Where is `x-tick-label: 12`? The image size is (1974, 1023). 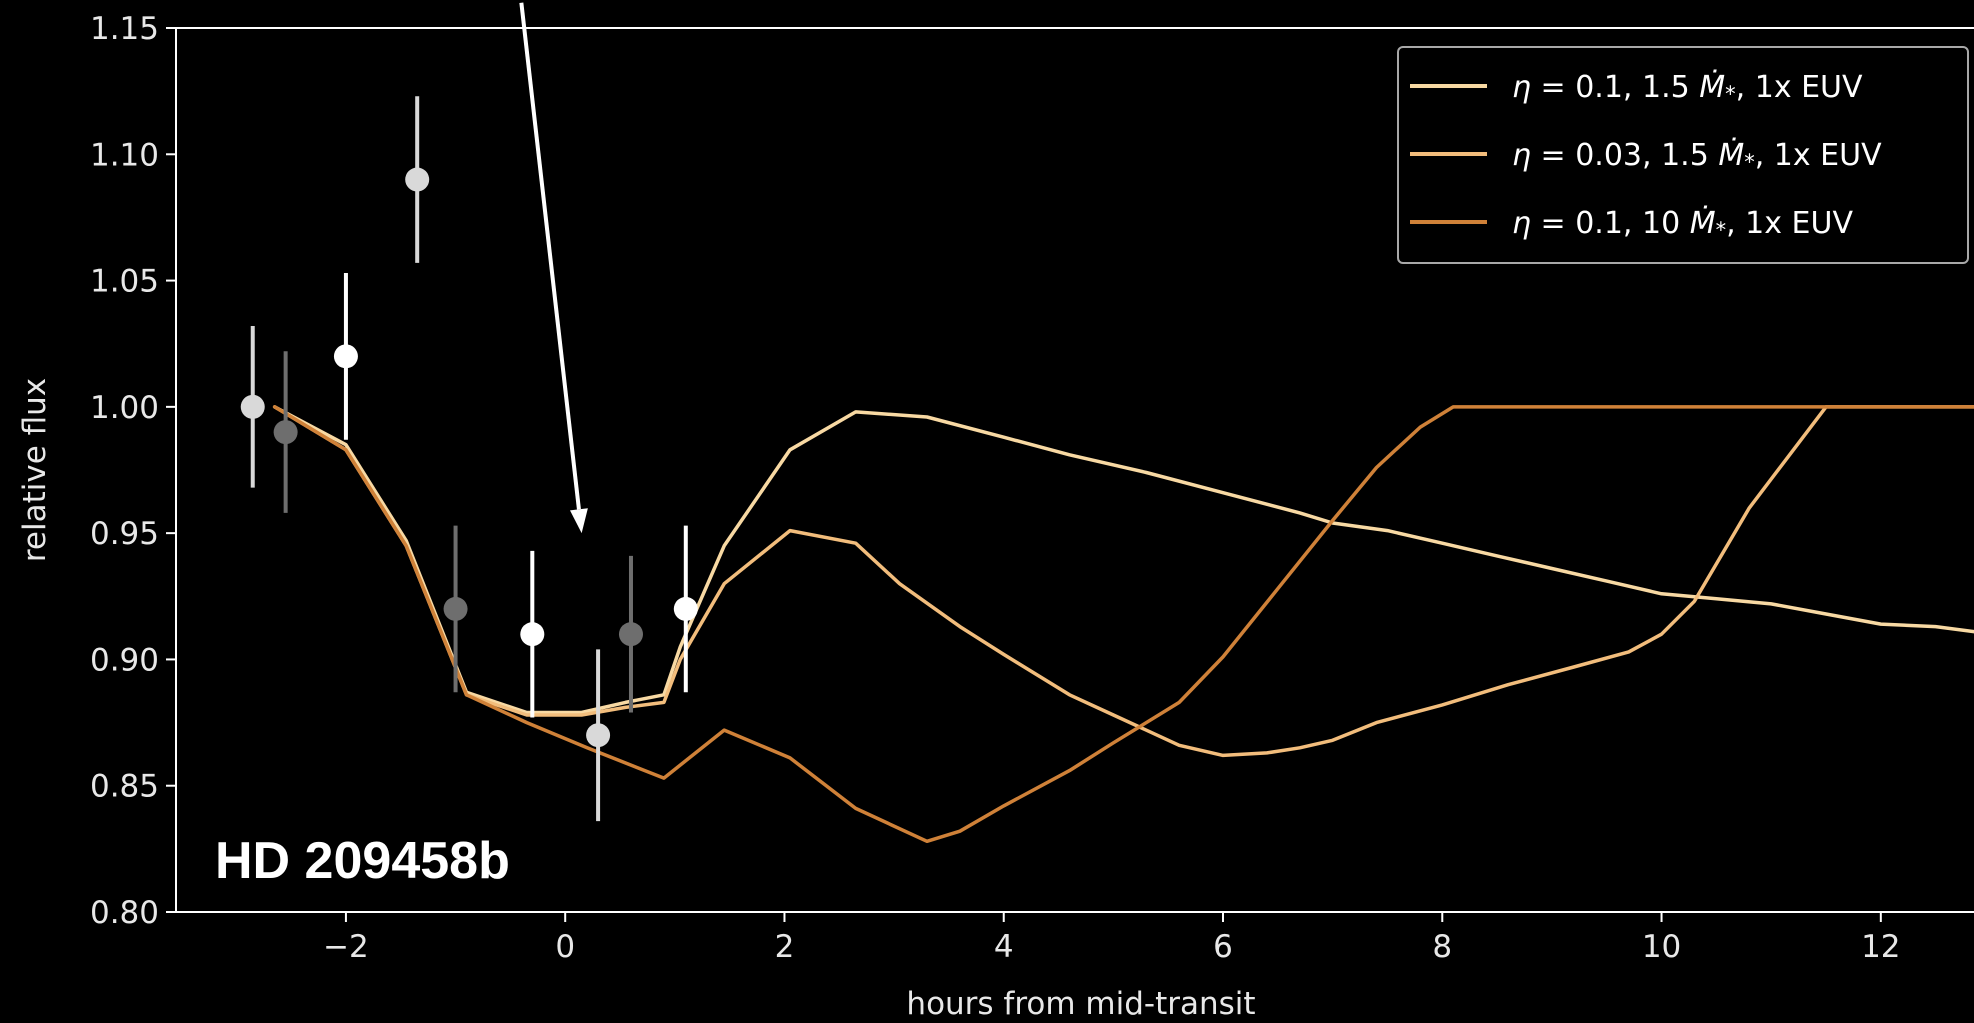 x-tick-label: 12 is located at coordinates (1880, 947).